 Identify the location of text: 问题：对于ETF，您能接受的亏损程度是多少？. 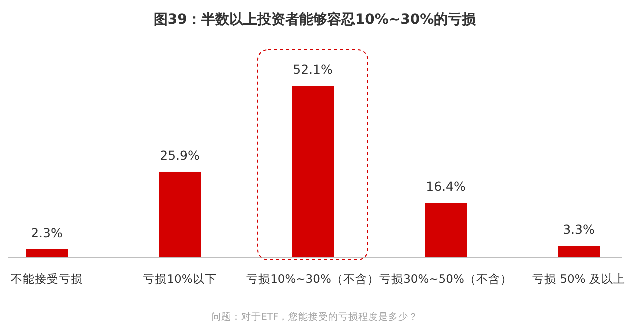
(315, 317).